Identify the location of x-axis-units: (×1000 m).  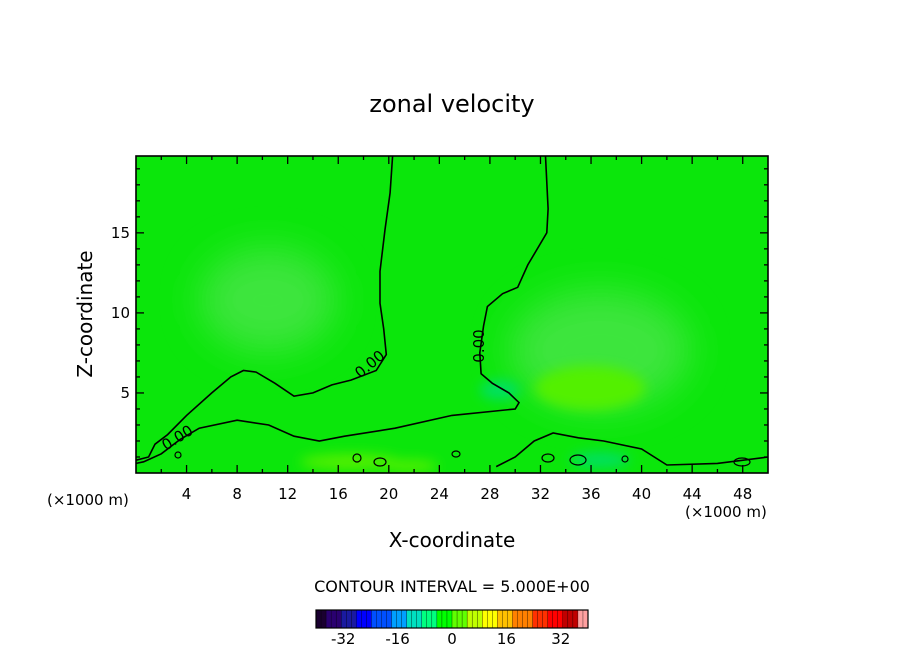
(726, 512).